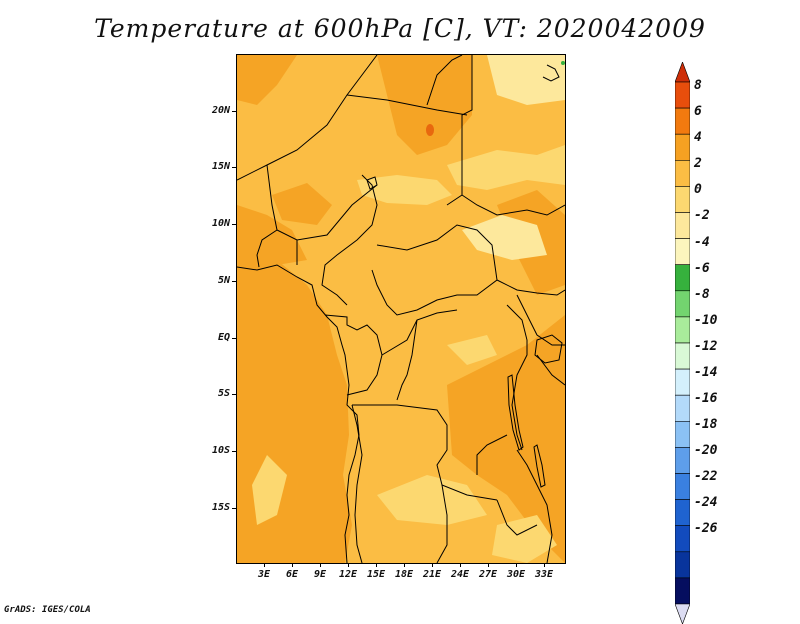 The image size is (800, 624). What do you see at coordinates (320, 574) in the screenshot?
I see `lon-tick-label: 9E` at bounding box center [320, 574].